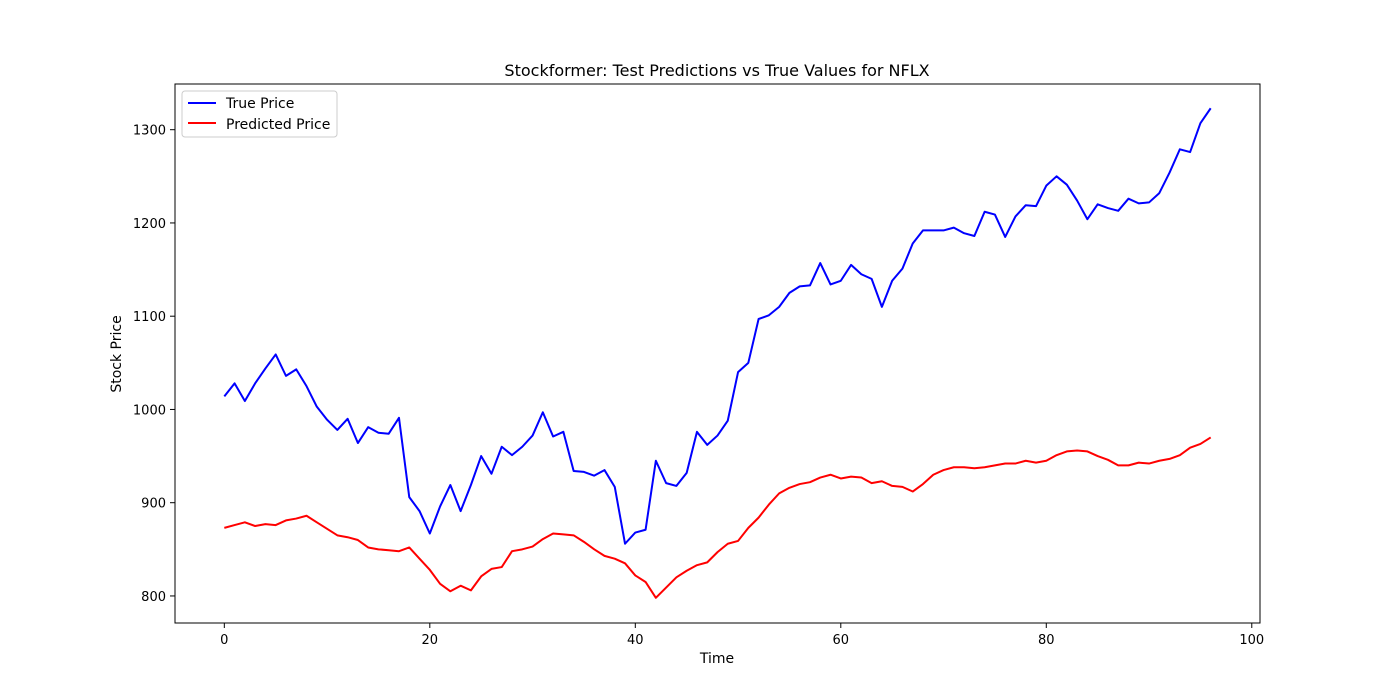 The height and width of the screenshot is (700, 1400). I want to click on legend: True Price Predicted Price, so click(259, 114).